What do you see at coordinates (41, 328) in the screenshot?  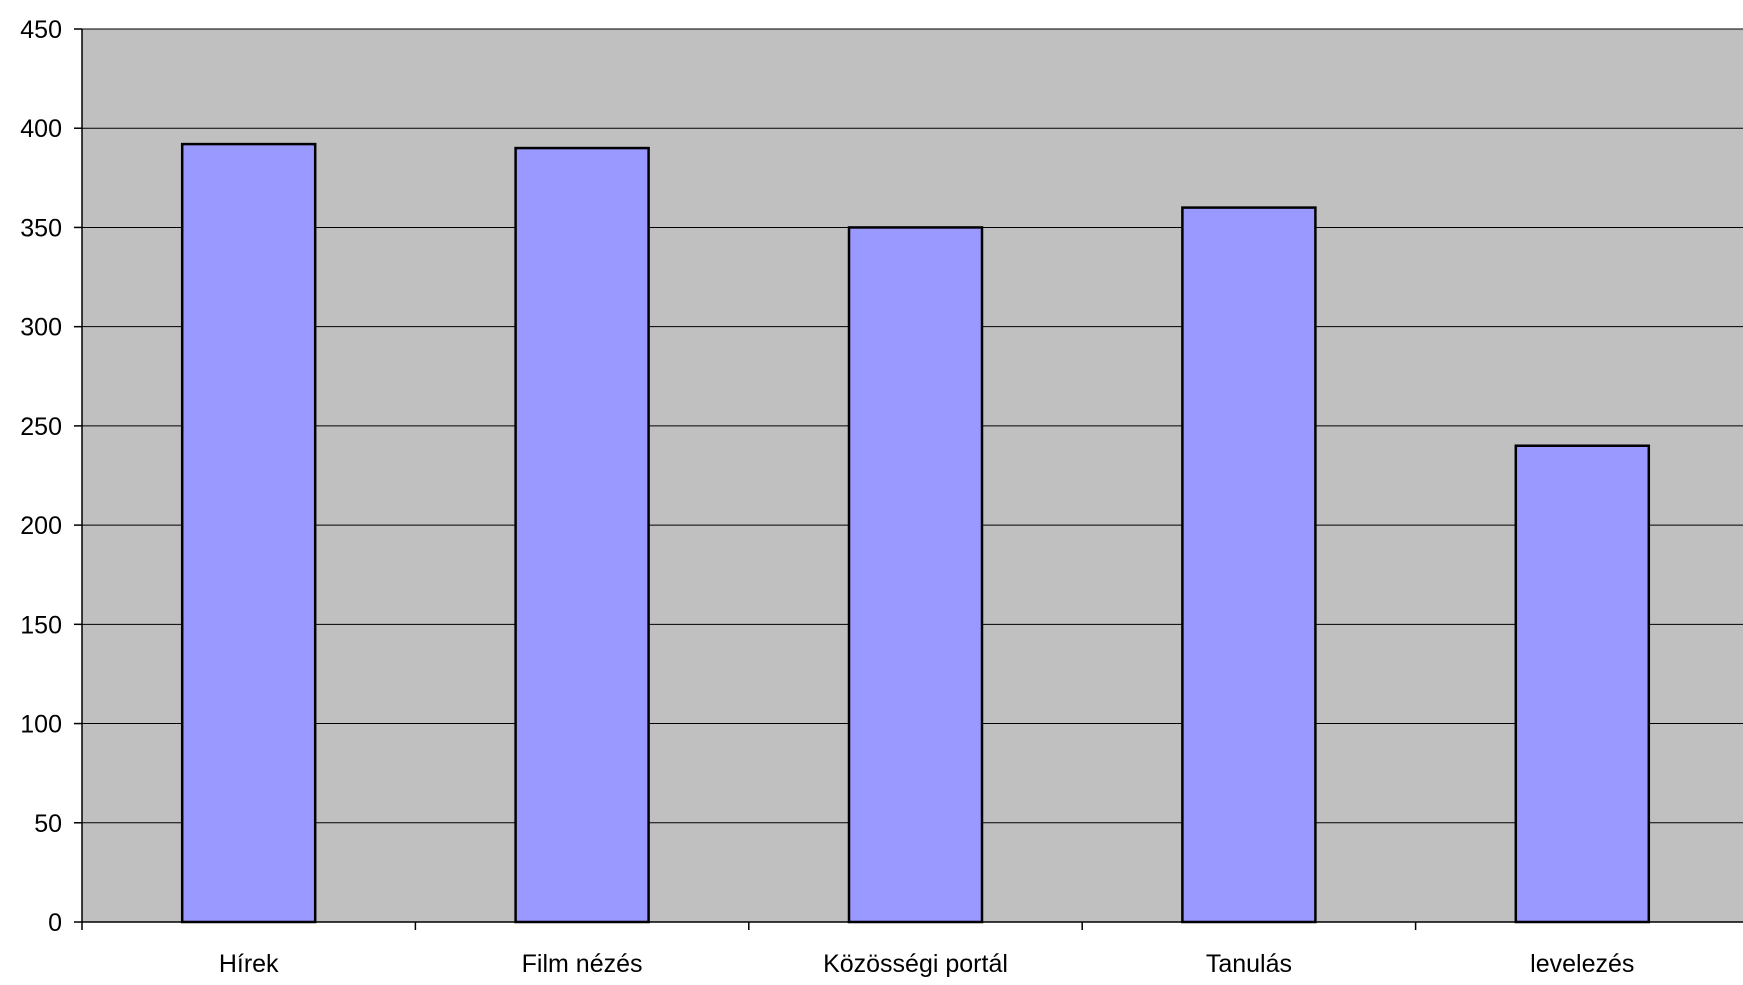 I see `y-tick-label: 300` at bounding box center [41, 328].